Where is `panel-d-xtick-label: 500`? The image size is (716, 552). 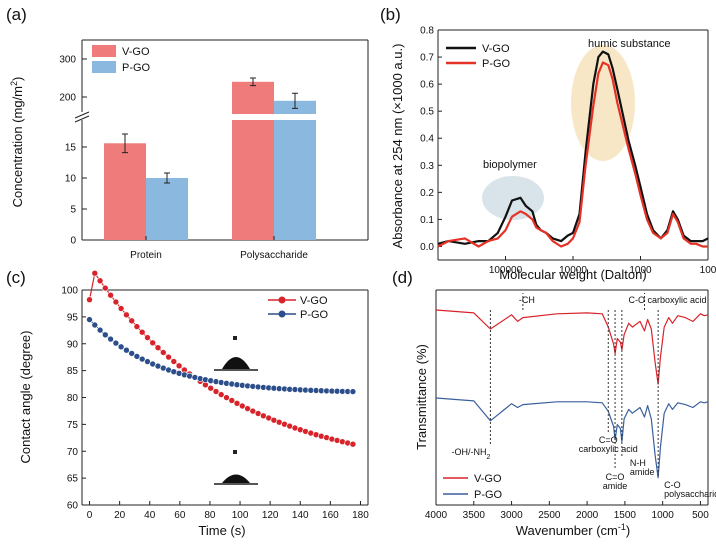 panel-d-xtick-label: 500 is located at coordinates (700, 515).